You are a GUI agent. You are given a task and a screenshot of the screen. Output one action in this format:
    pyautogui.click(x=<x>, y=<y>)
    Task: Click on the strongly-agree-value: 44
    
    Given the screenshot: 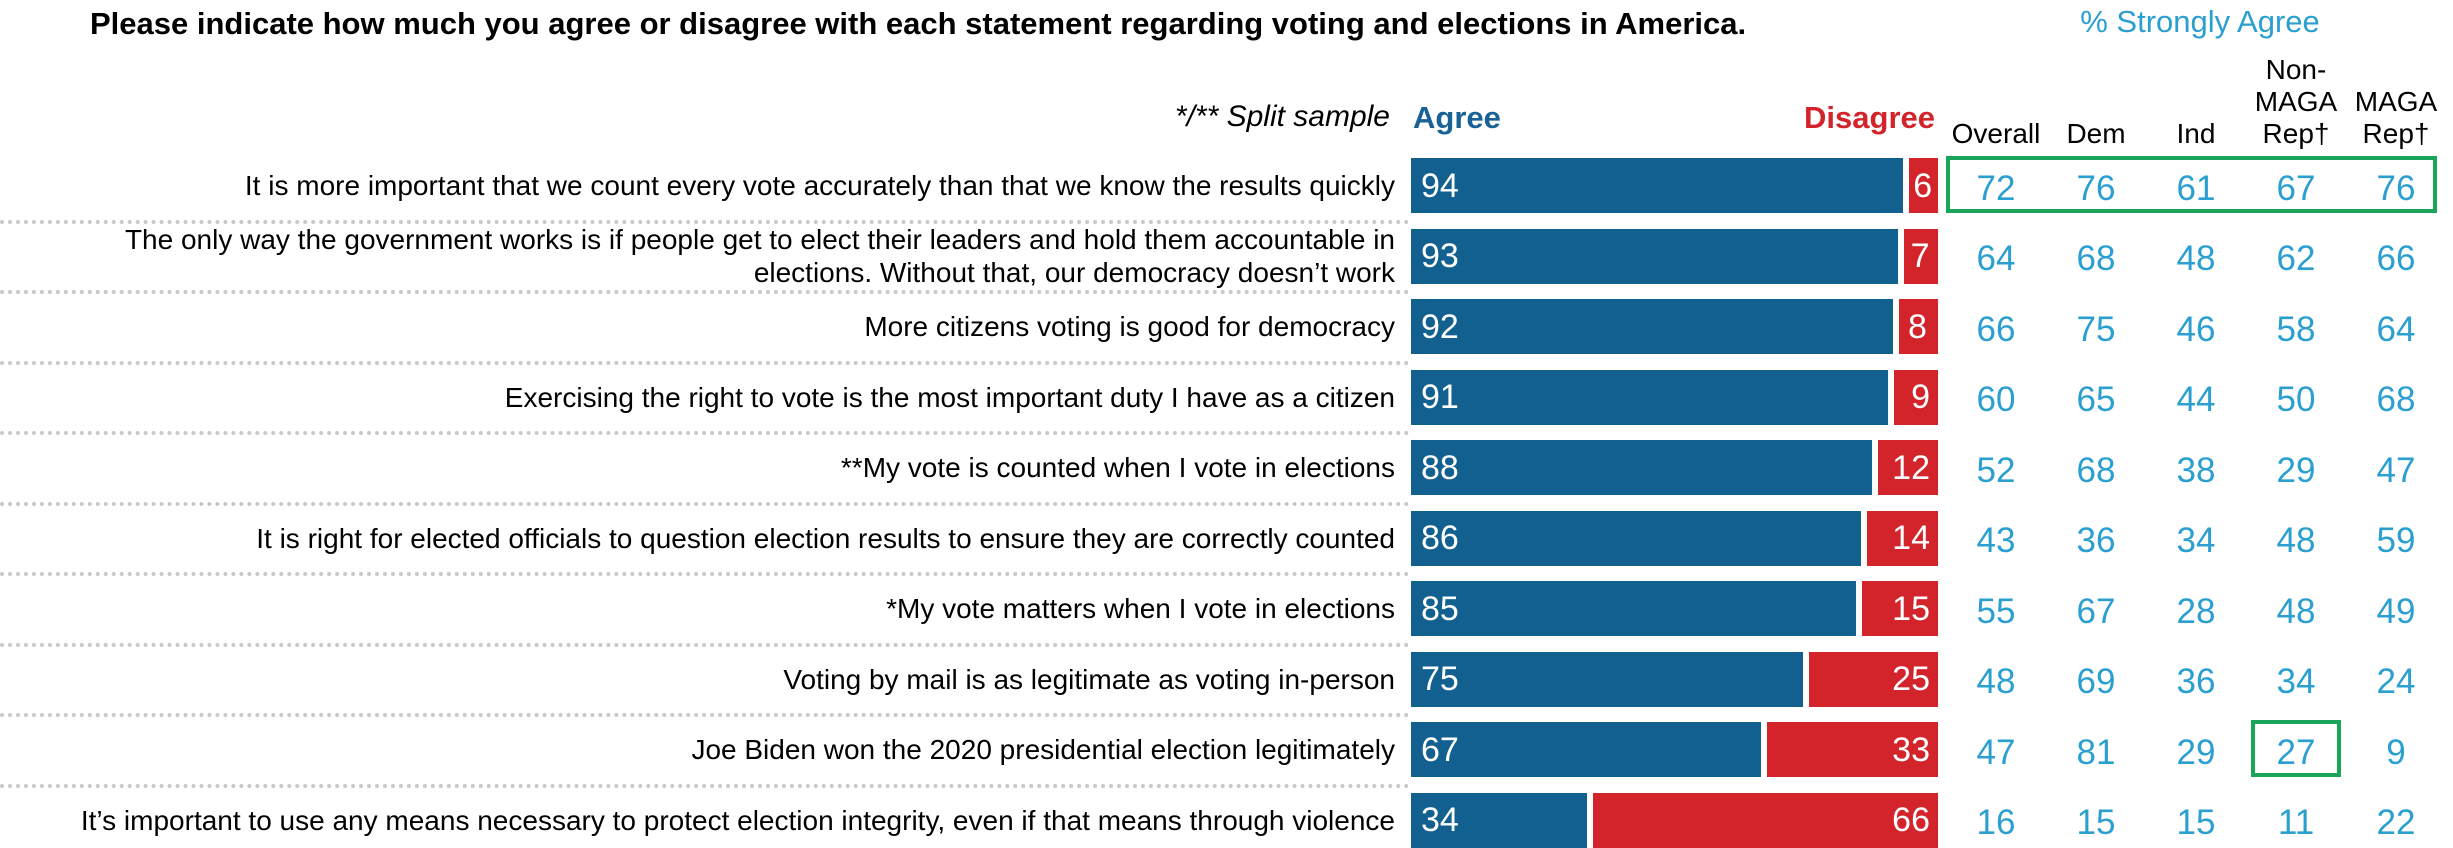 What is the action you would take?
    pyautogui.click(x=2196, y=399)
    